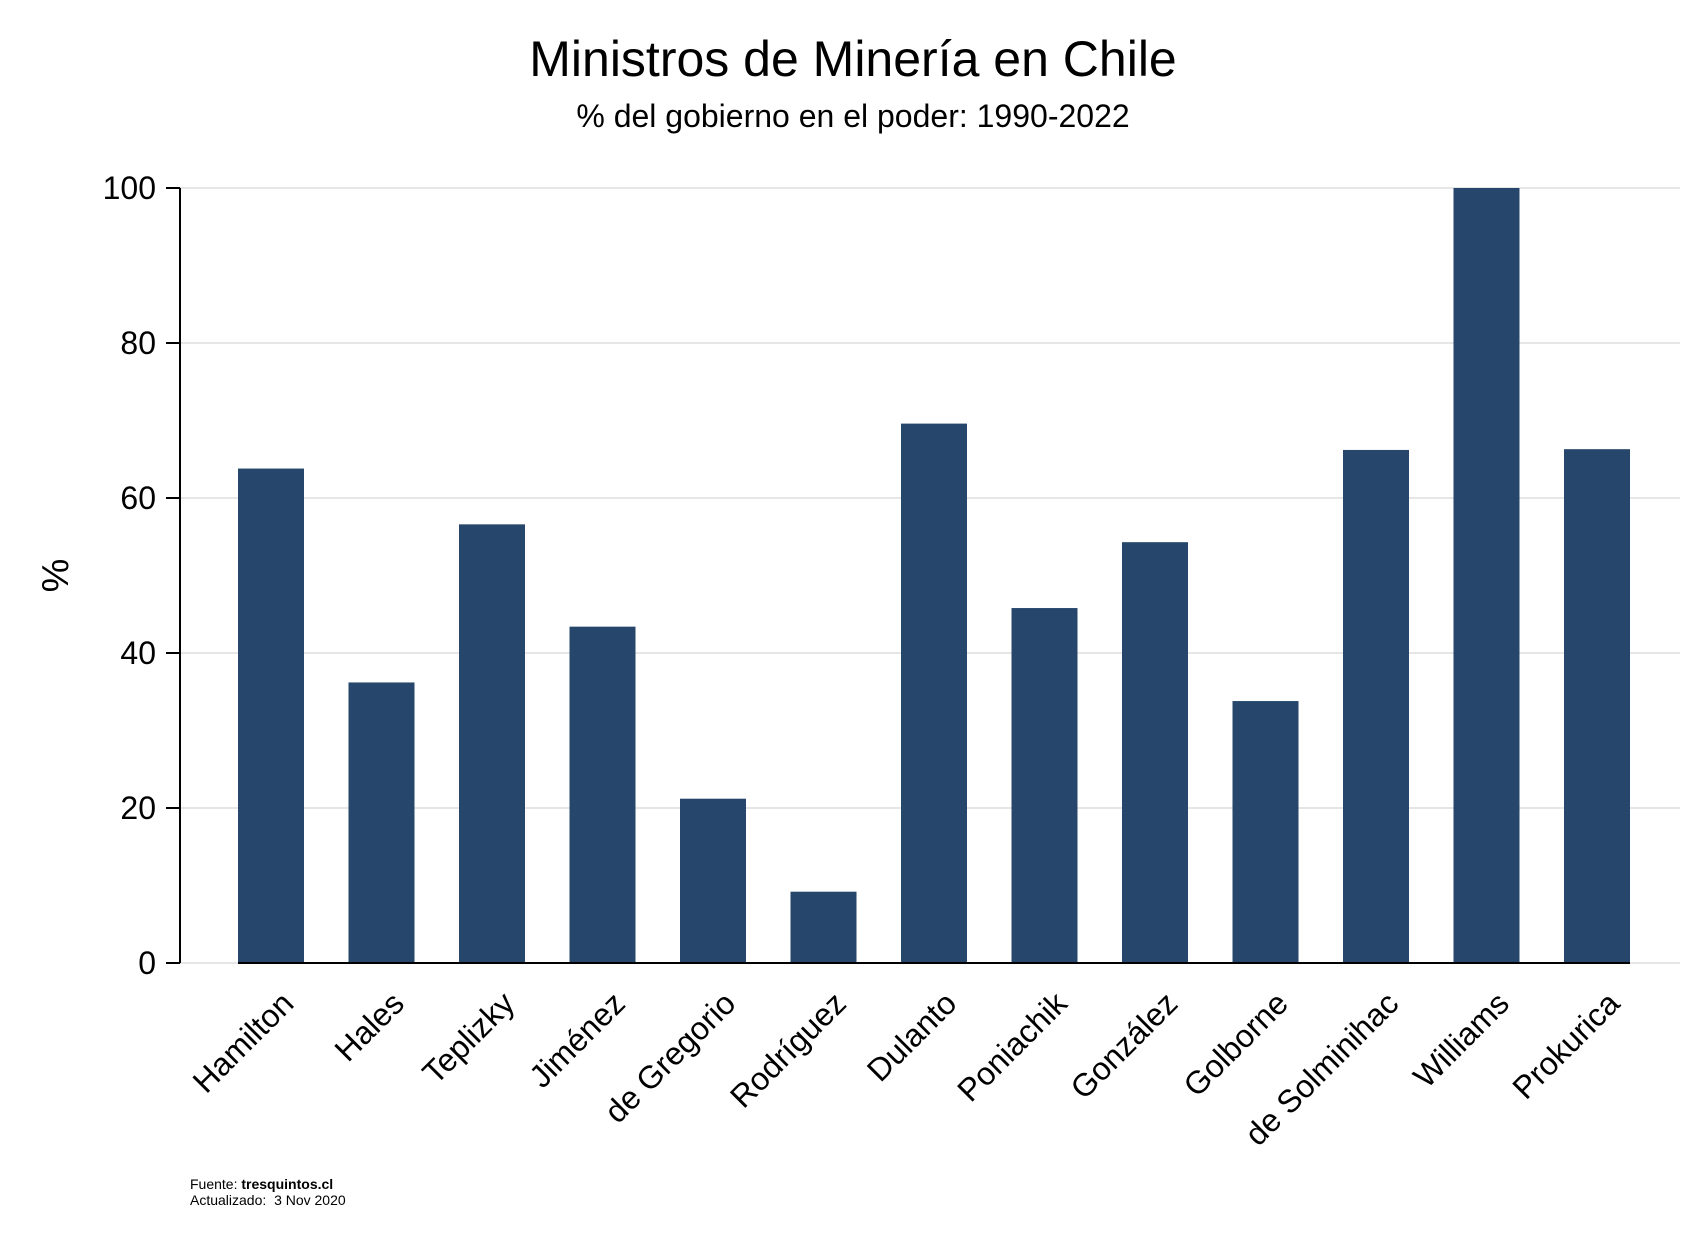 This screenshot has width=1706, height=1240. Describe the element at coordinates (853, 59) in the screenshot. I see `chart-title: Ministros de Minería en Chile` at that location.